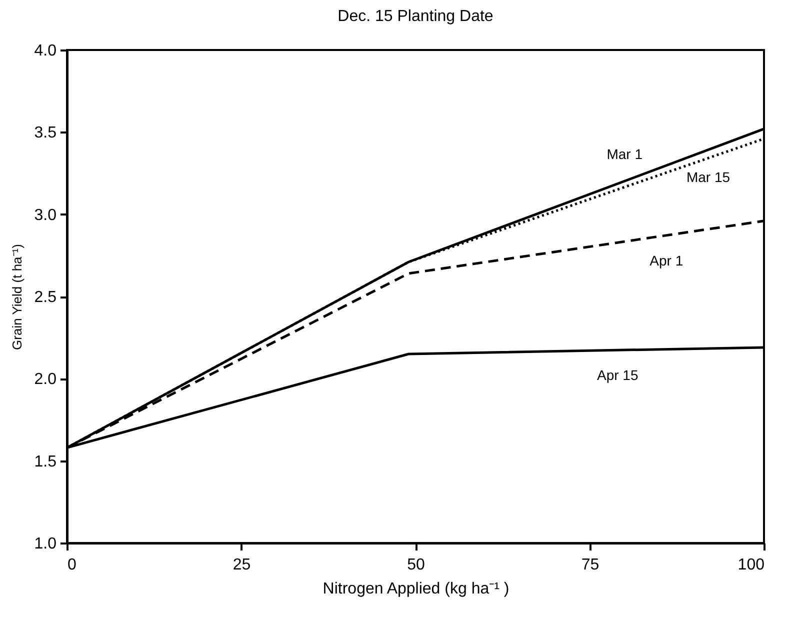  Describe the element at coordinates (241, 565) in the screenshot. I see `x-tick-label: 25` at that location.